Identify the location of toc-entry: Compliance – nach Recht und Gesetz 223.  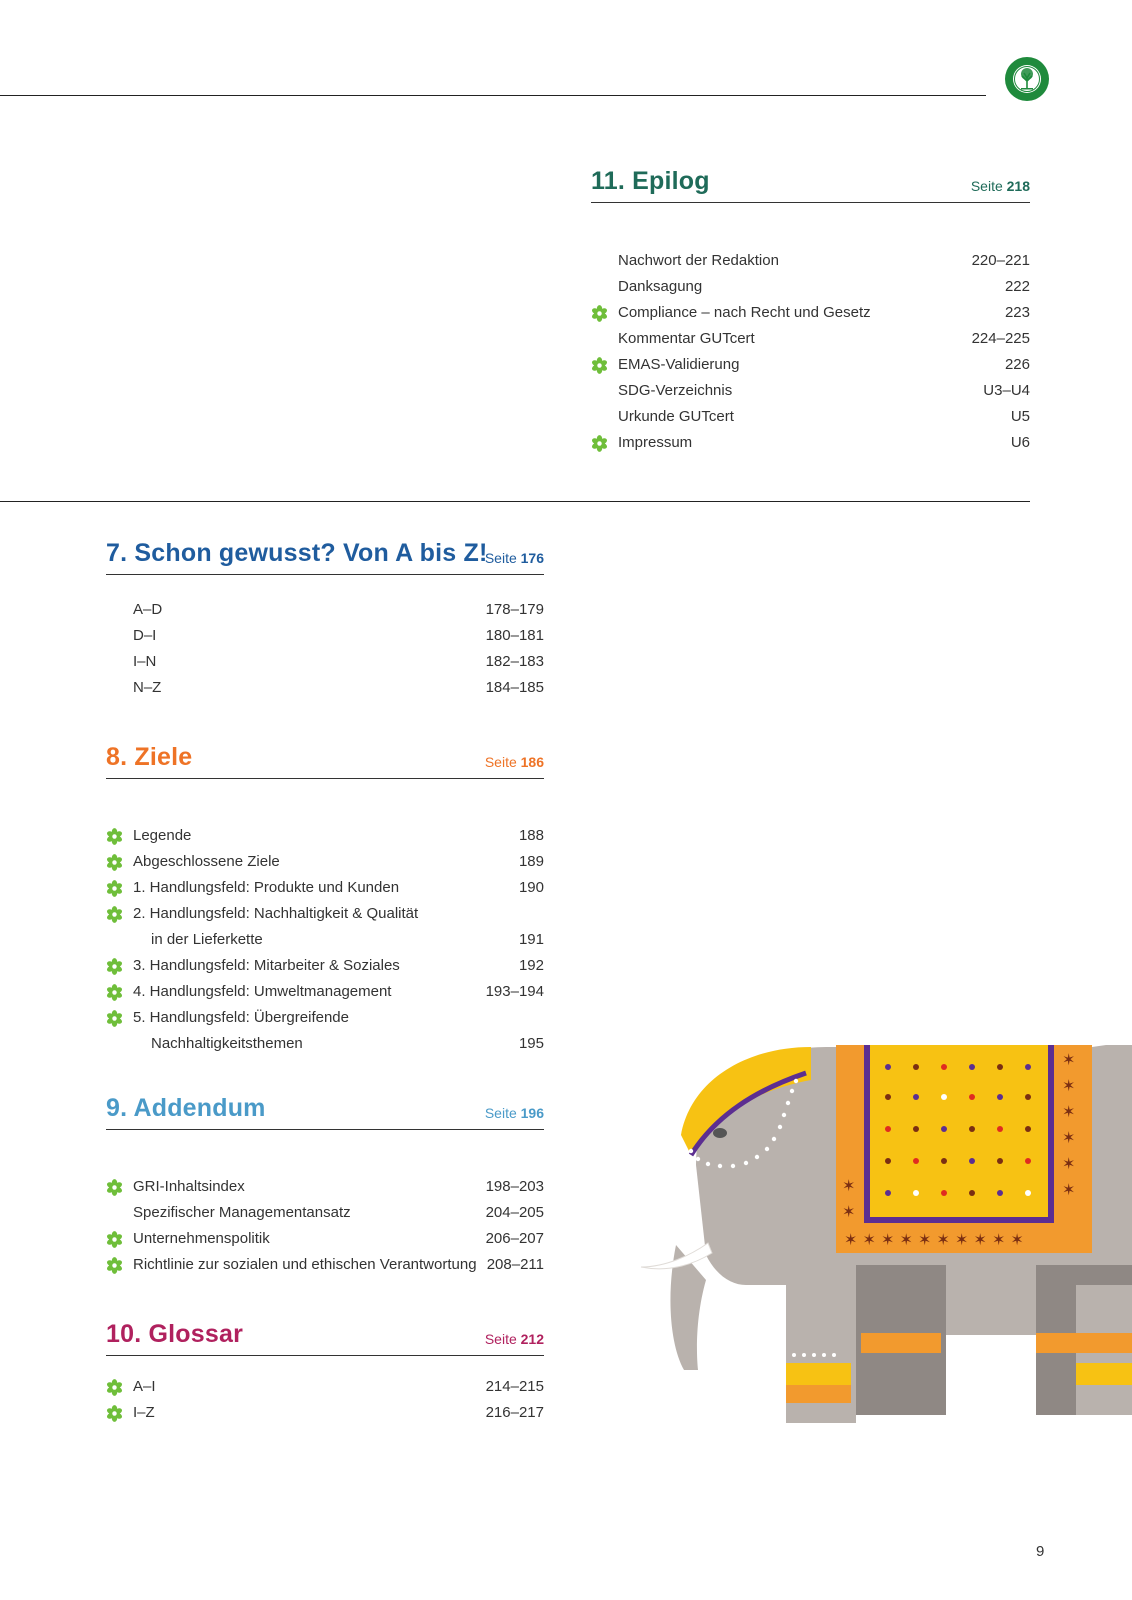
(810, 313).